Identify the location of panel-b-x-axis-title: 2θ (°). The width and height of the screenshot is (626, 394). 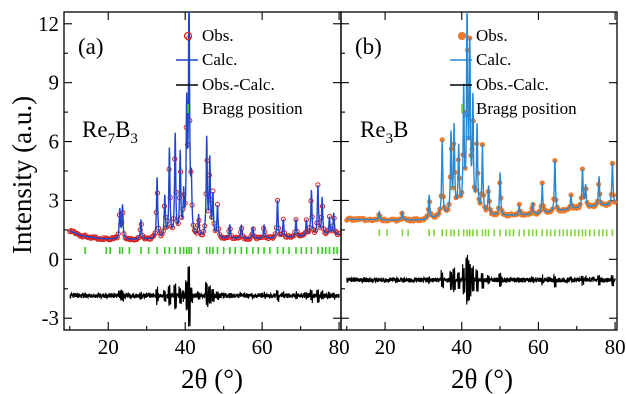
(482, 379).